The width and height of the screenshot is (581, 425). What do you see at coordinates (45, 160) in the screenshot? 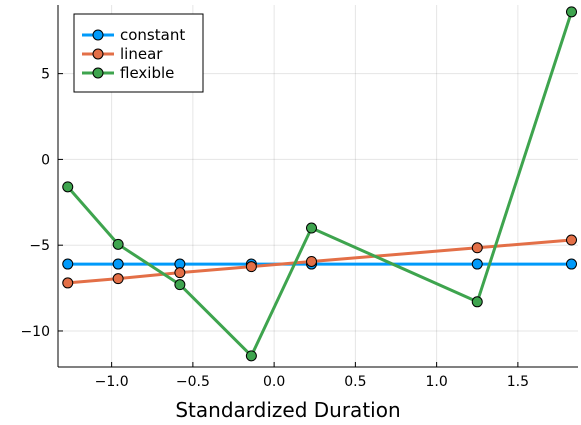
I see `y-tick-label: 0` at bounding box center [45, 160].